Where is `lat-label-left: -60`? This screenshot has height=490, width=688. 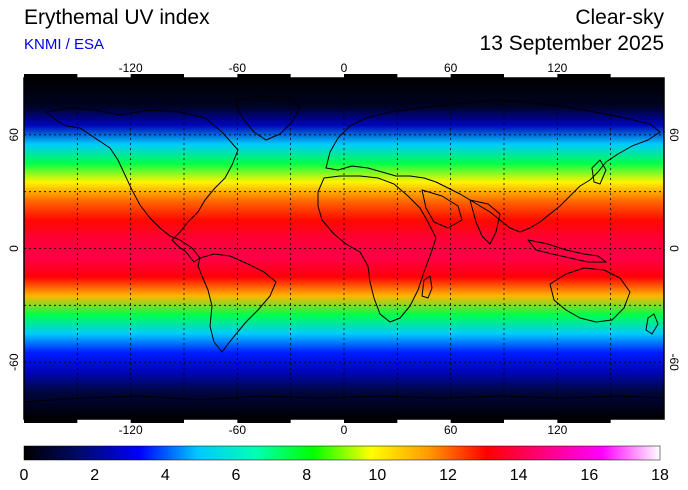 lat-label-left: -60 is located at coordinates (14, 362).